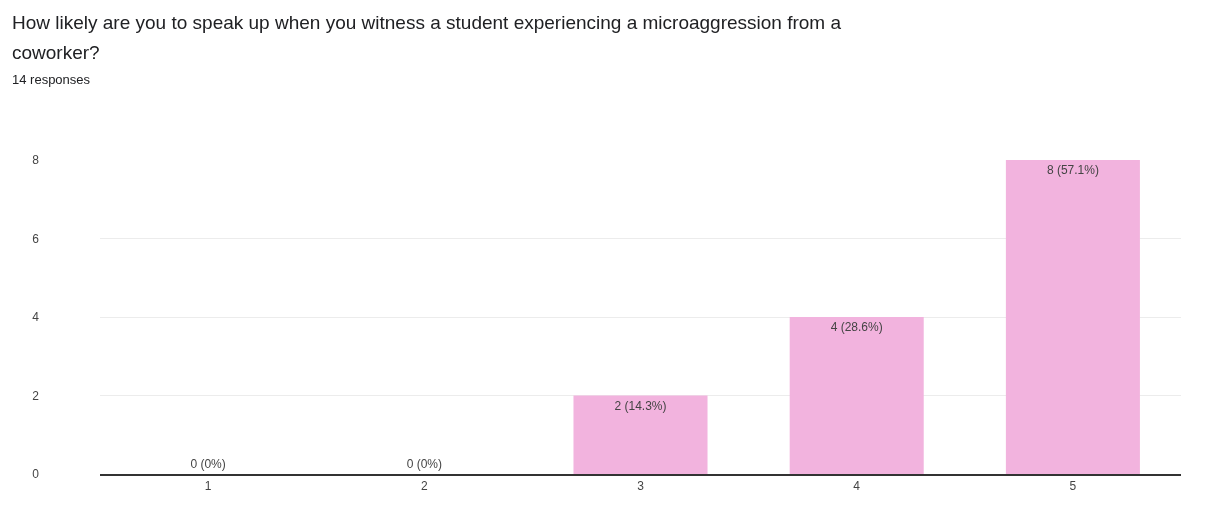  Describe the element at coordinates (36, 395) in the screenshot. I see `y-tick-label: 2` at that location.